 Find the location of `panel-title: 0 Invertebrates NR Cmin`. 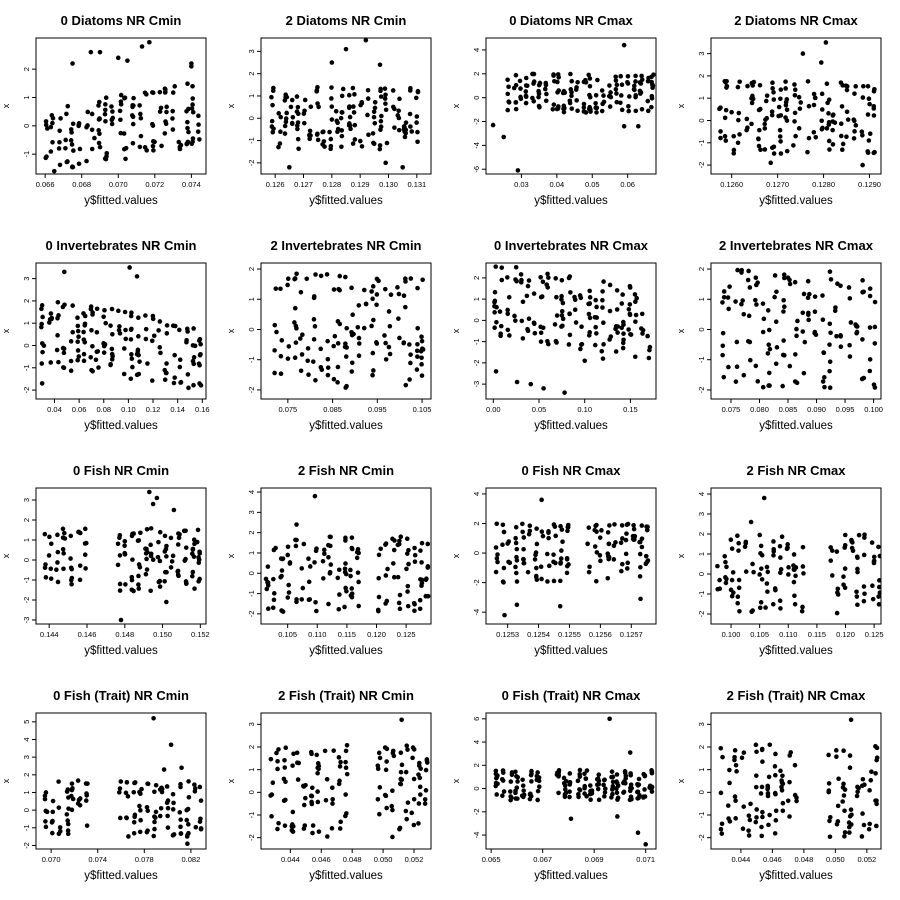

panel-title: 0 Invertebrates NR Cmin is located at coordinates (121, 245).